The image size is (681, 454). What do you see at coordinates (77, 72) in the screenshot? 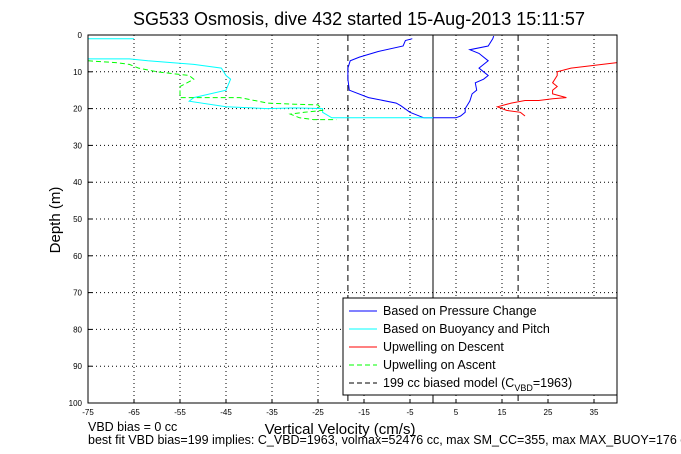
I see `y-tick-label: 10` at bounding box center [77, 72].